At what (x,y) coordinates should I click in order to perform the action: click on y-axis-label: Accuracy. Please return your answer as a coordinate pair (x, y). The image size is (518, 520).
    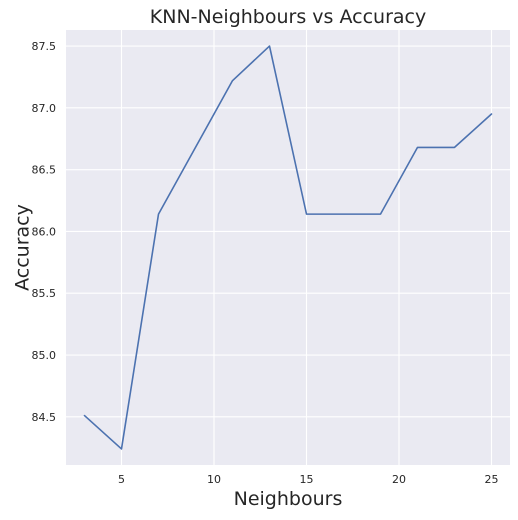
    Looking at the image, I should click on (23, 247).